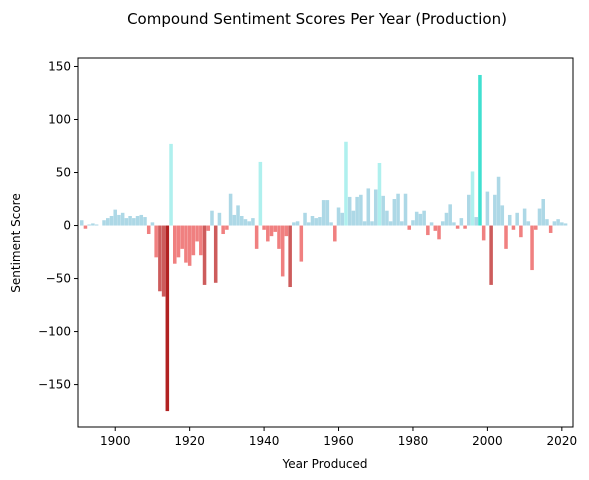  I want to click on bar-2019, so click(558, 222).